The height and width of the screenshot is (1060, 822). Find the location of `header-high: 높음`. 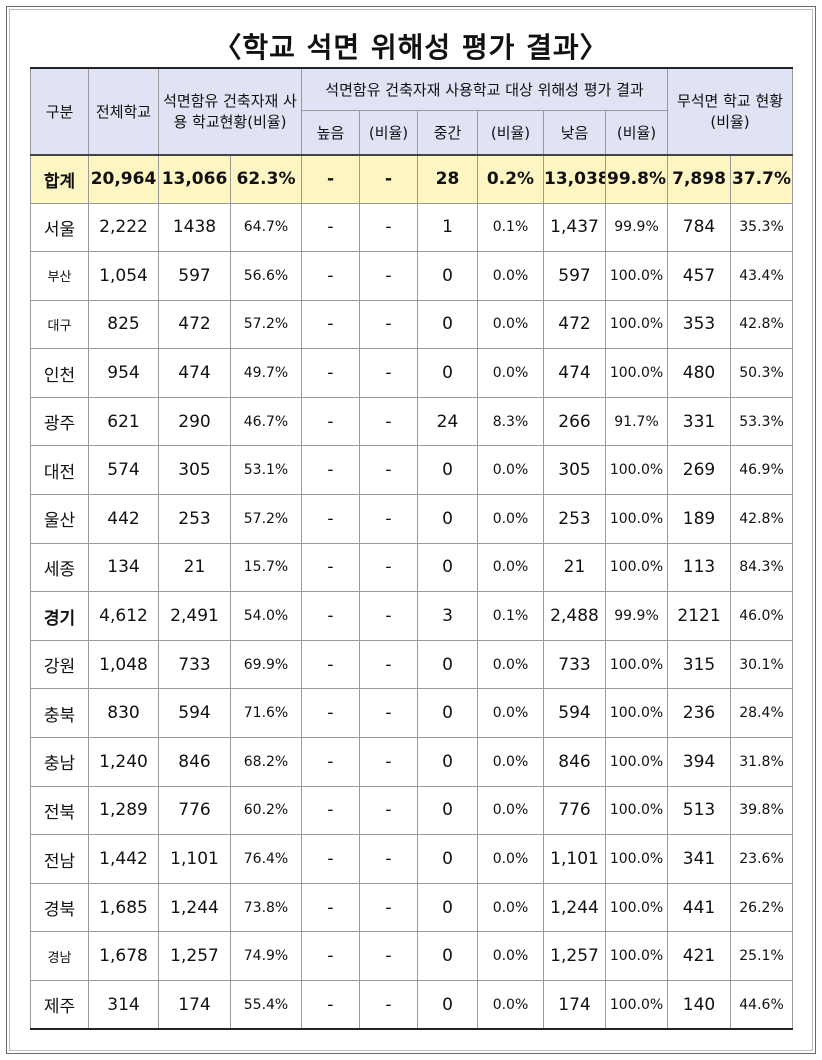

header-high: 높음 is located at coordinates (330, 132).